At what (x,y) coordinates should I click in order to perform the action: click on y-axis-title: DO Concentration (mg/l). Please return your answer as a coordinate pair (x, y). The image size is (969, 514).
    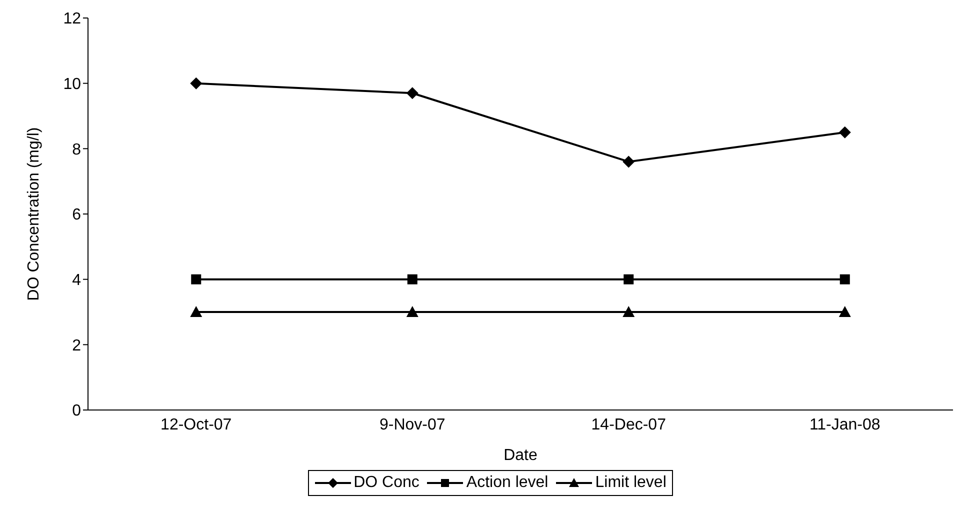
    Looking at the image, I should click on (34, 214).